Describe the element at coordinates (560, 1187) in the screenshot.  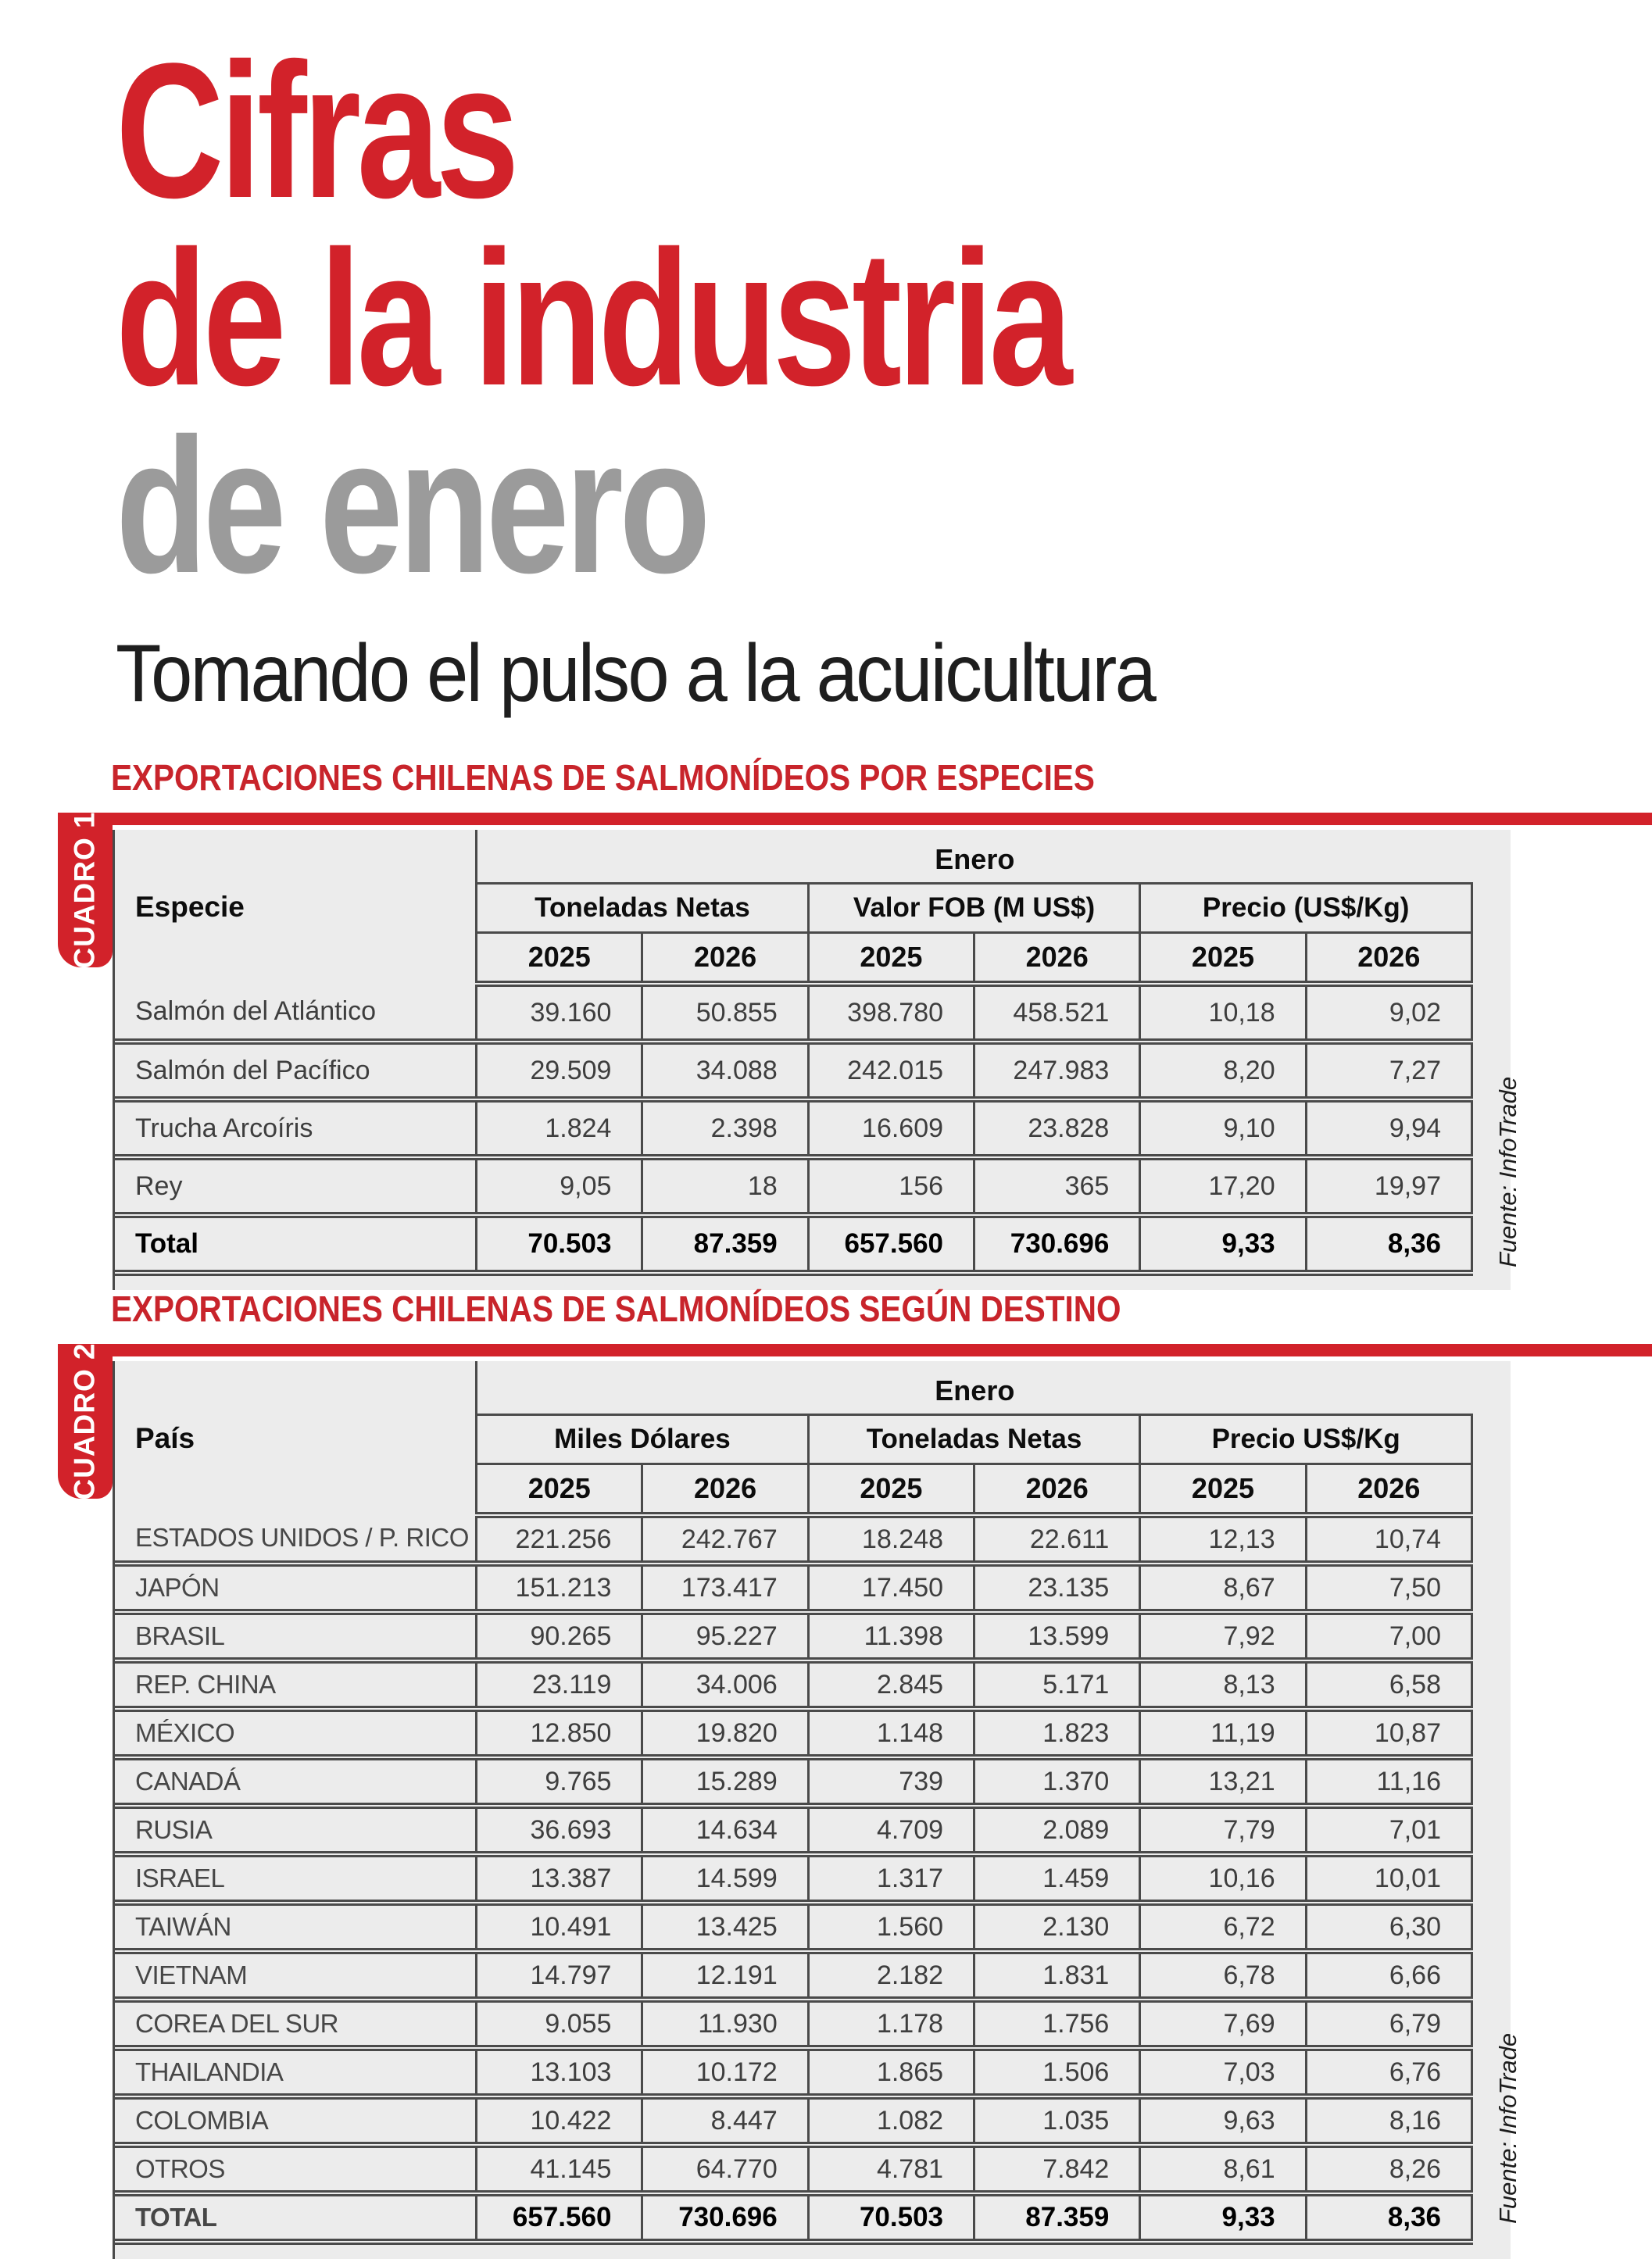
I see `value-cell: 9,05` at that location.